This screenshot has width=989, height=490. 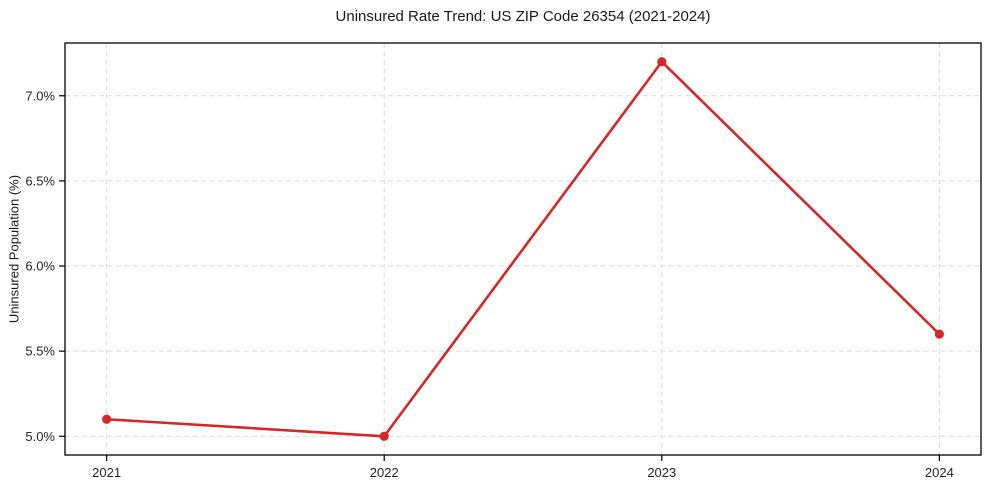 What do you see at coordinates (106, 472) in the screenshot?
I see `x-tick-label: 2021` at bounding box center [106, 472].